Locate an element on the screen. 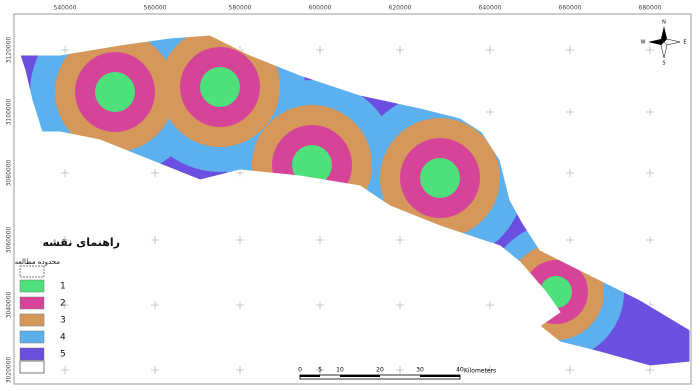 The image size is (700, 391). legend-items: 1 2 3 4 5 is located at coordinates (42, 320).